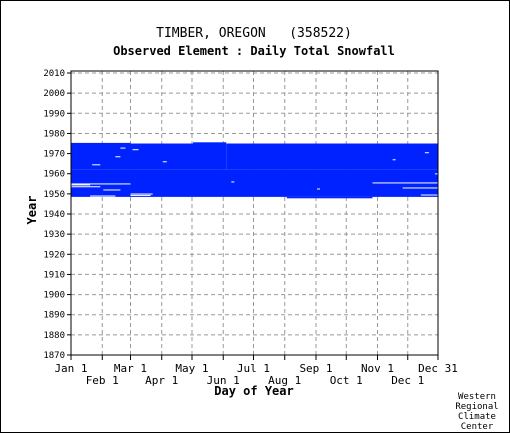  What do you see at coordinates (54, 336) in the screenshot?
I see `y-tick-label: 1880` at bounding box center [54, 336].